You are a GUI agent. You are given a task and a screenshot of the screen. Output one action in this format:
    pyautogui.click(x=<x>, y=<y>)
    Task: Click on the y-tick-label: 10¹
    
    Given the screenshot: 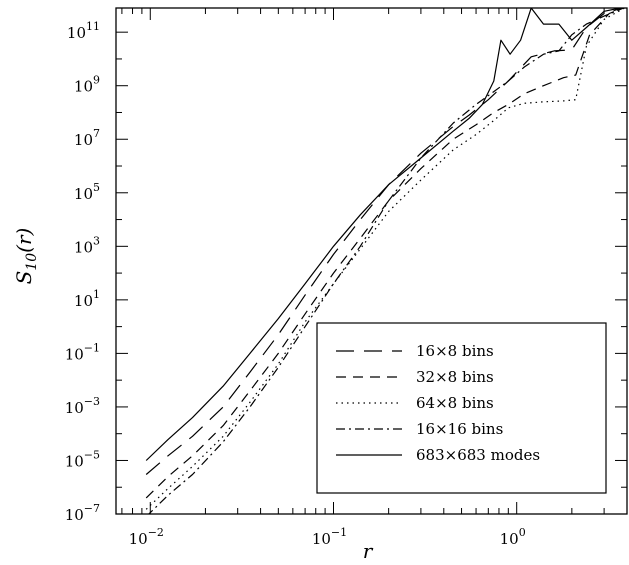 What is the action you would take?
    pyautogui.click(x=87, y=299)
    